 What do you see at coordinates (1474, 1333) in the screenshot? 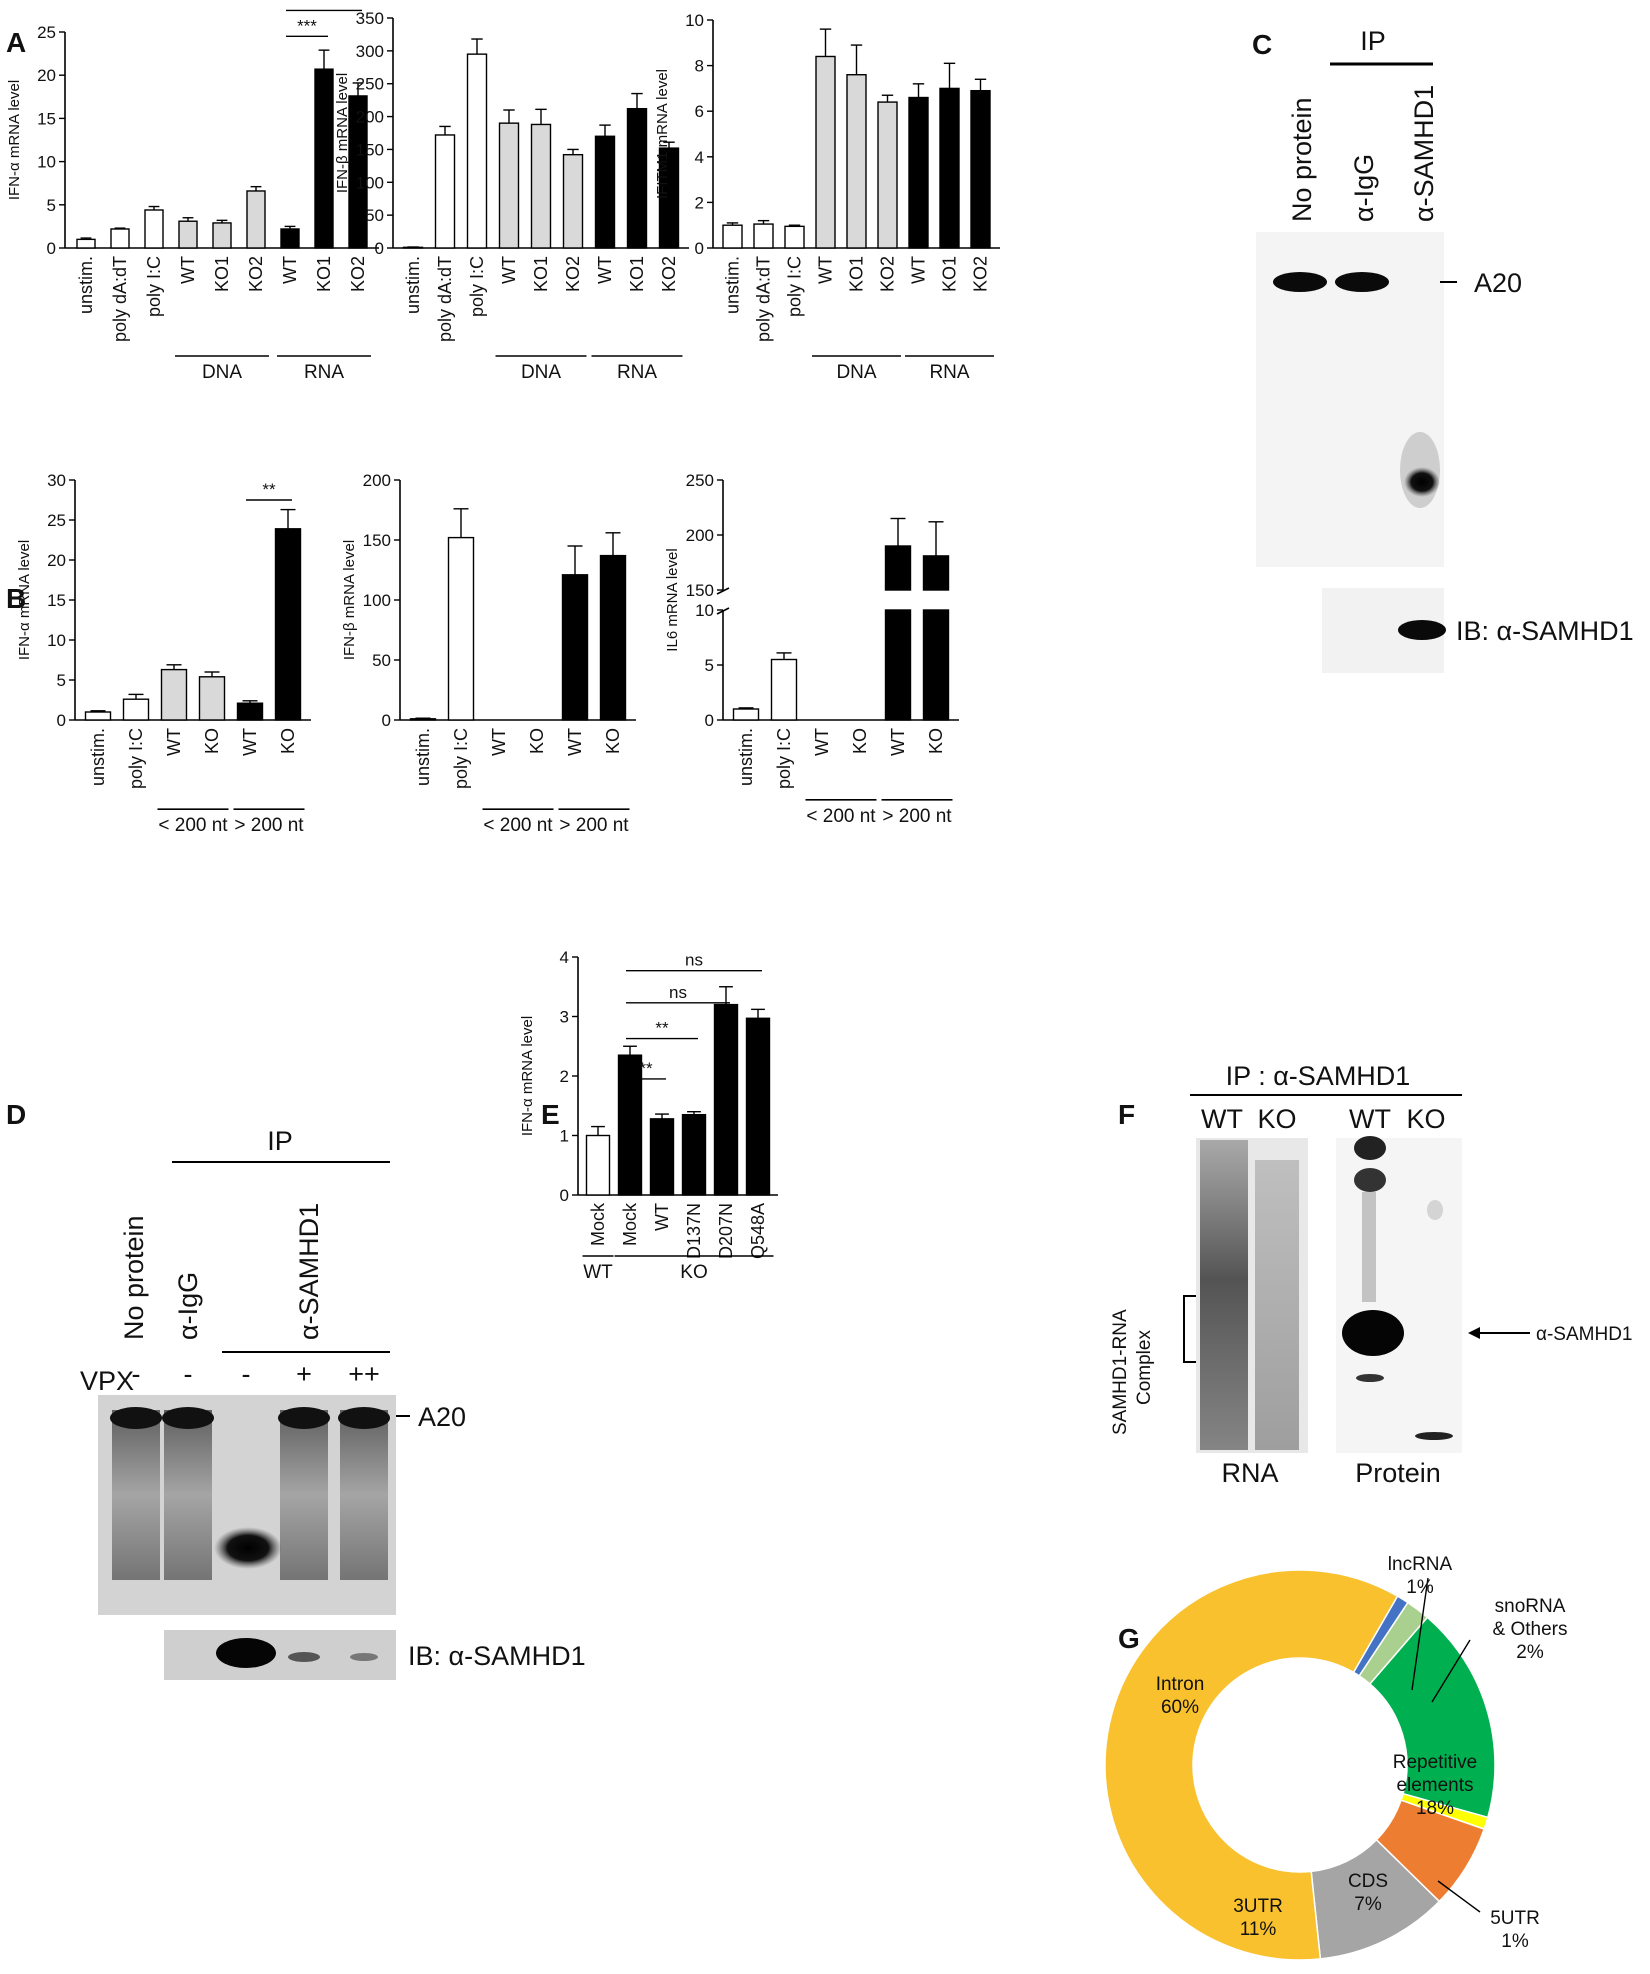
I see `blot-f-arrow-head` at bounding box center [1474, 1333].